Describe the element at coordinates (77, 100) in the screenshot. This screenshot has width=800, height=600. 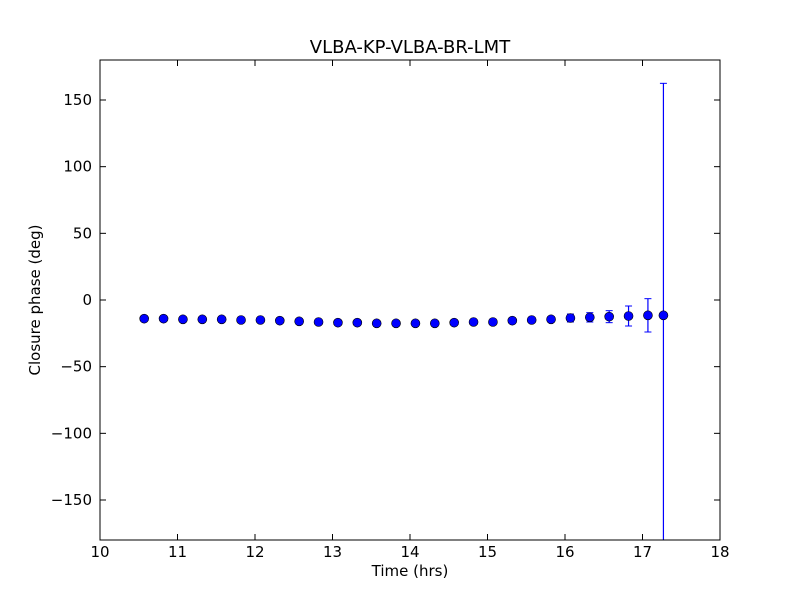
I see `y-tick-label: 150` at that location.